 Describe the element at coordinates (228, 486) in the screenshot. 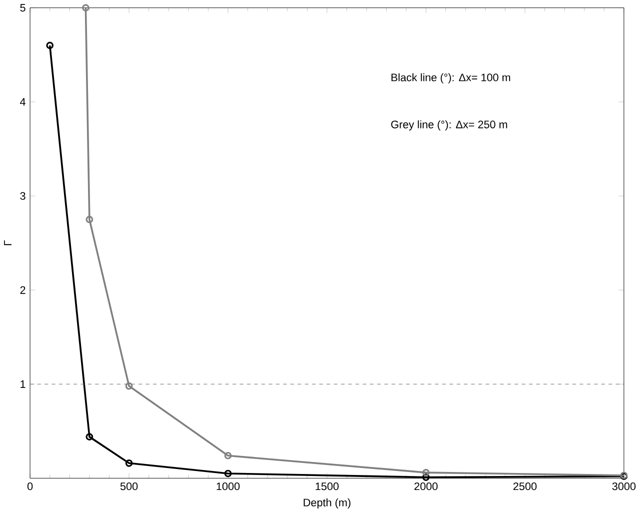

I see `x-tick-label: 1000` at that location.